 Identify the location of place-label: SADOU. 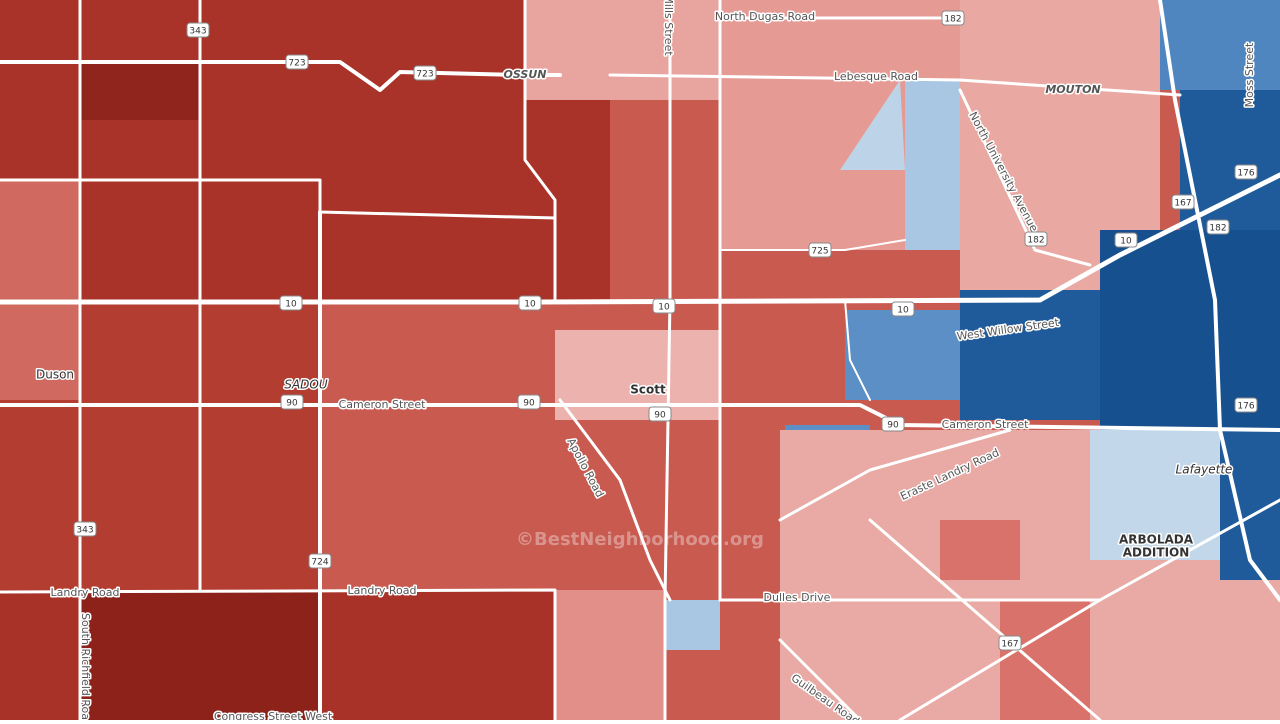
(306, 385).